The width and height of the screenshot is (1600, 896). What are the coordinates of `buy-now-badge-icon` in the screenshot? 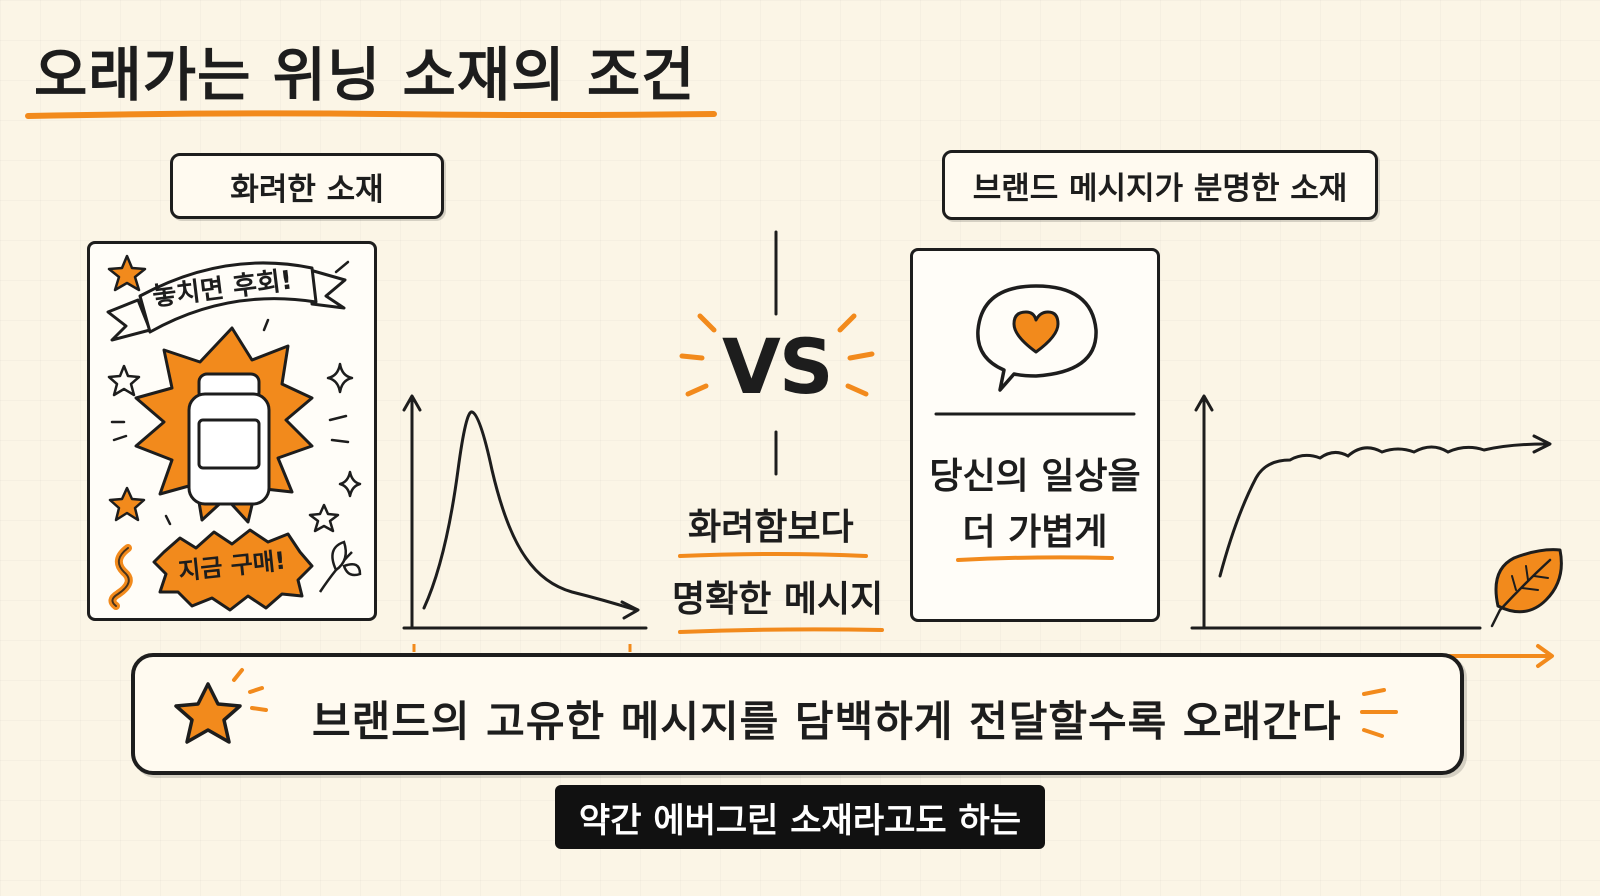 It's located at (233, 570).